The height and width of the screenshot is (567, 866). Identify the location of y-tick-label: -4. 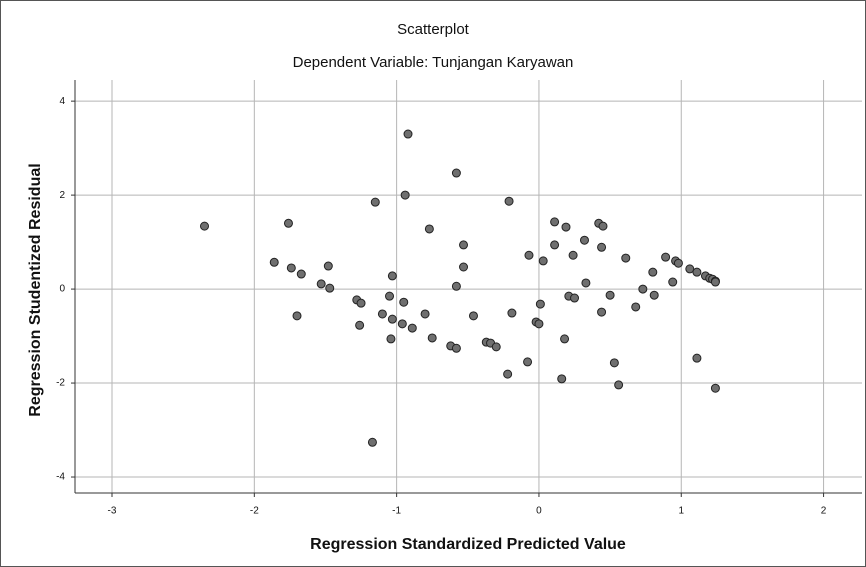
(60, 477).